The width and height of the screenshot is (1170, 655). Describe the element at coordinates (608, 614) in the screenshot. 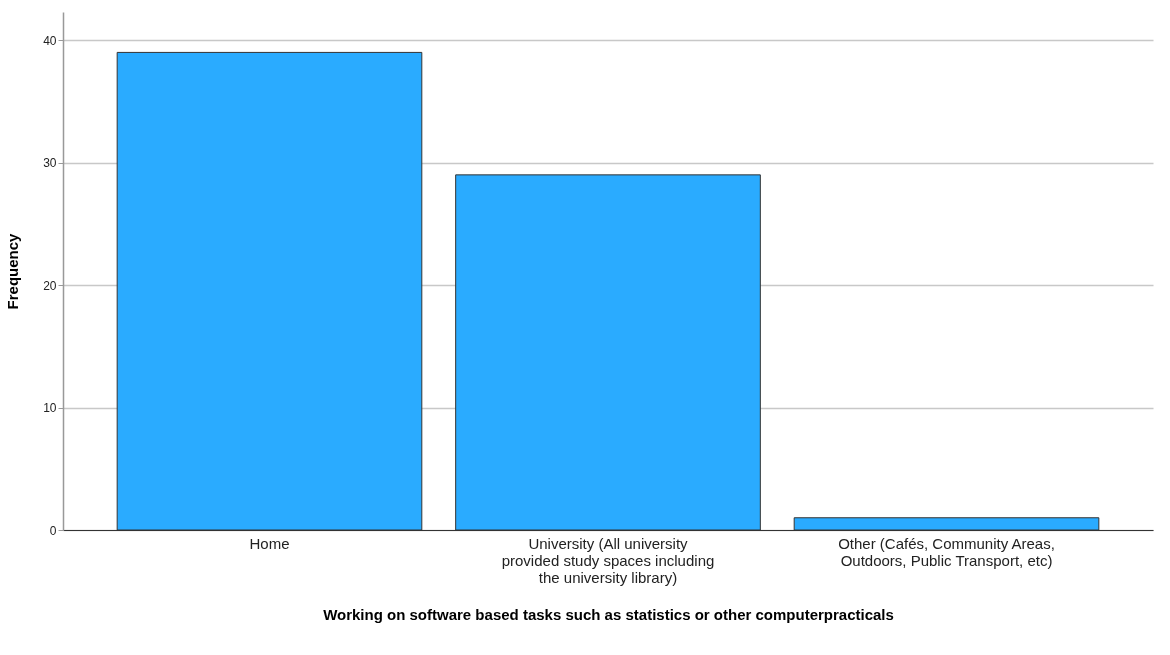

I see `x-axis-title: Working on software based tasks such as statistics or other computerpracticals` at that location.